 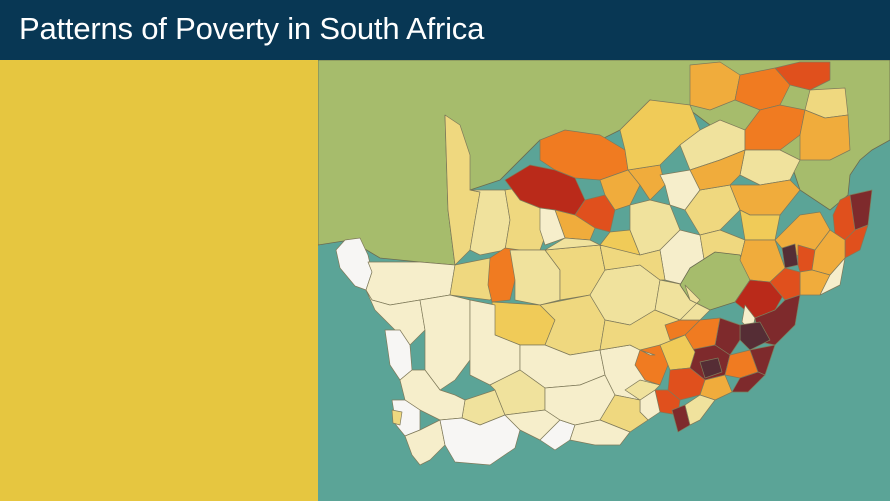 What do you see at coordinates (252, 28) in the screenshot?
I see `page-title: Patterns of Poverty in South Africa` at bounding box center [252, 28].